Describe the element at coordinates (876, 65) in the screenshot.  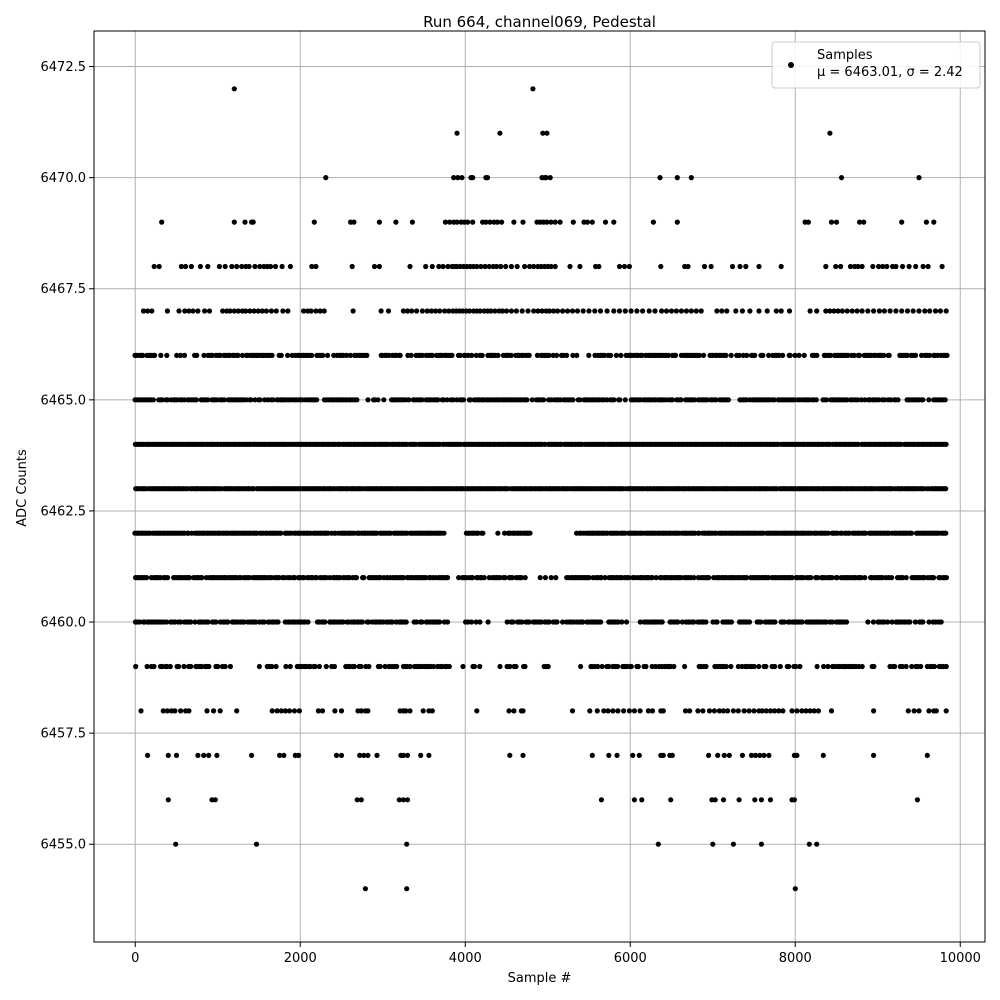
I see `legend: Samples μ = 6463.01, σ = 2.42` at that location.